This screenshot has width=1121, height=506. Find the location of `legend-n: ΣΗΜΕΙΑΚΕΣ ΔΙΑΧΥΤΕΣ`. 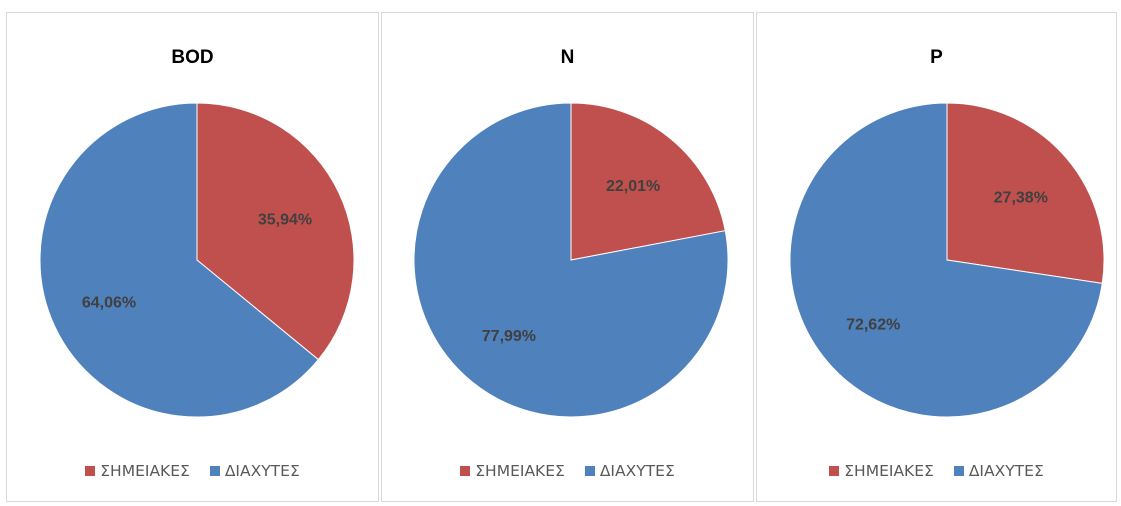

legend-n: ΣΗΜΕΙΑΚΕΣ ΔΙΑΧΥΤΕΣ is located at coordinates (567, 471).